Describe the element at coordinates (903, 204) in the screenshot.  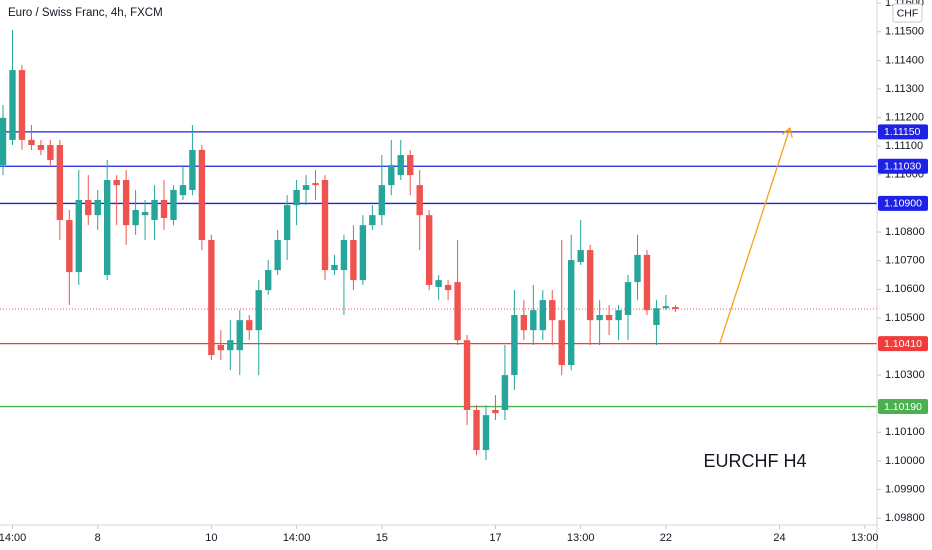
I see `level-label: 1.10900` at that location.